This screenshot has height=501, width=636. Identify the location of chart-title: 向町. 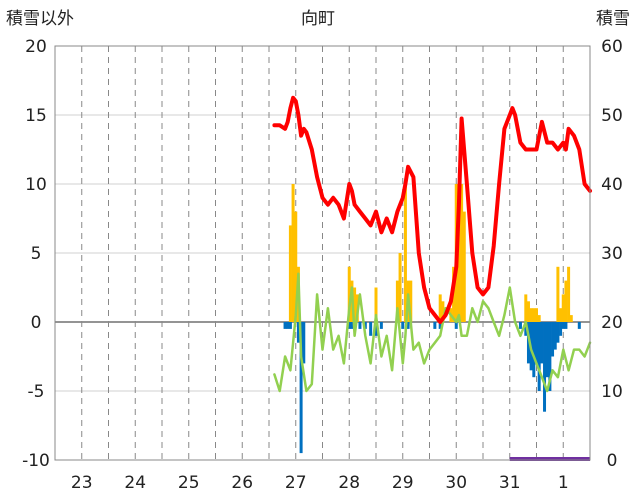
(318, 19).